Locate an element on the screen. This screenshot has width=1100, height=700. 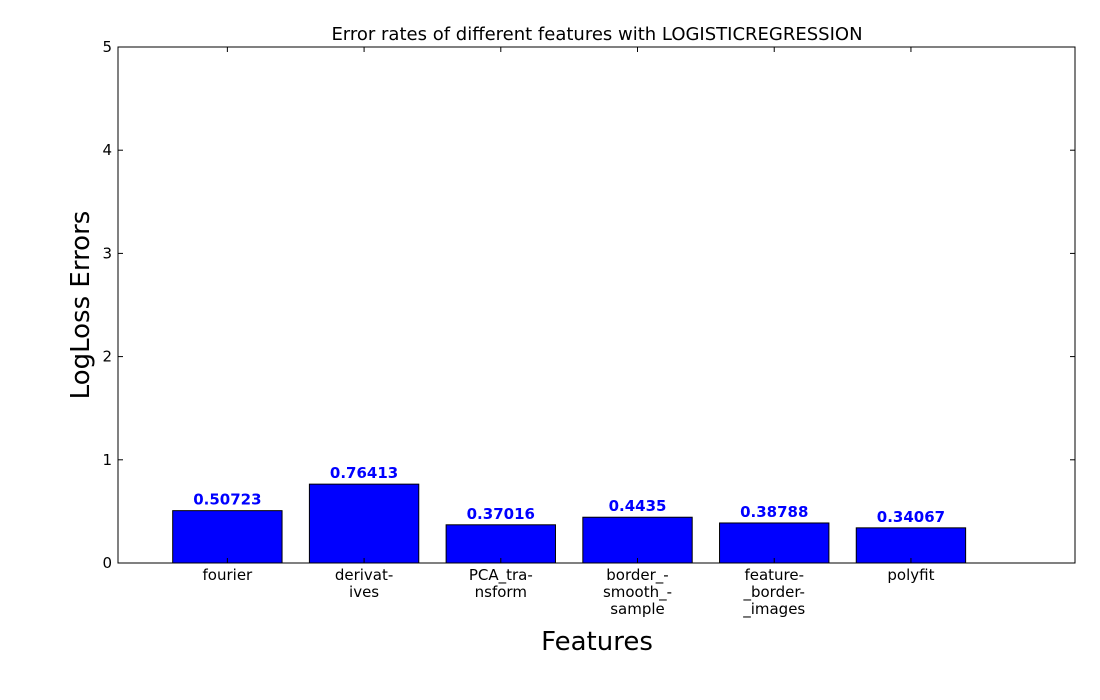
y-tick-label: 5 is located at coordinates (107, 47).